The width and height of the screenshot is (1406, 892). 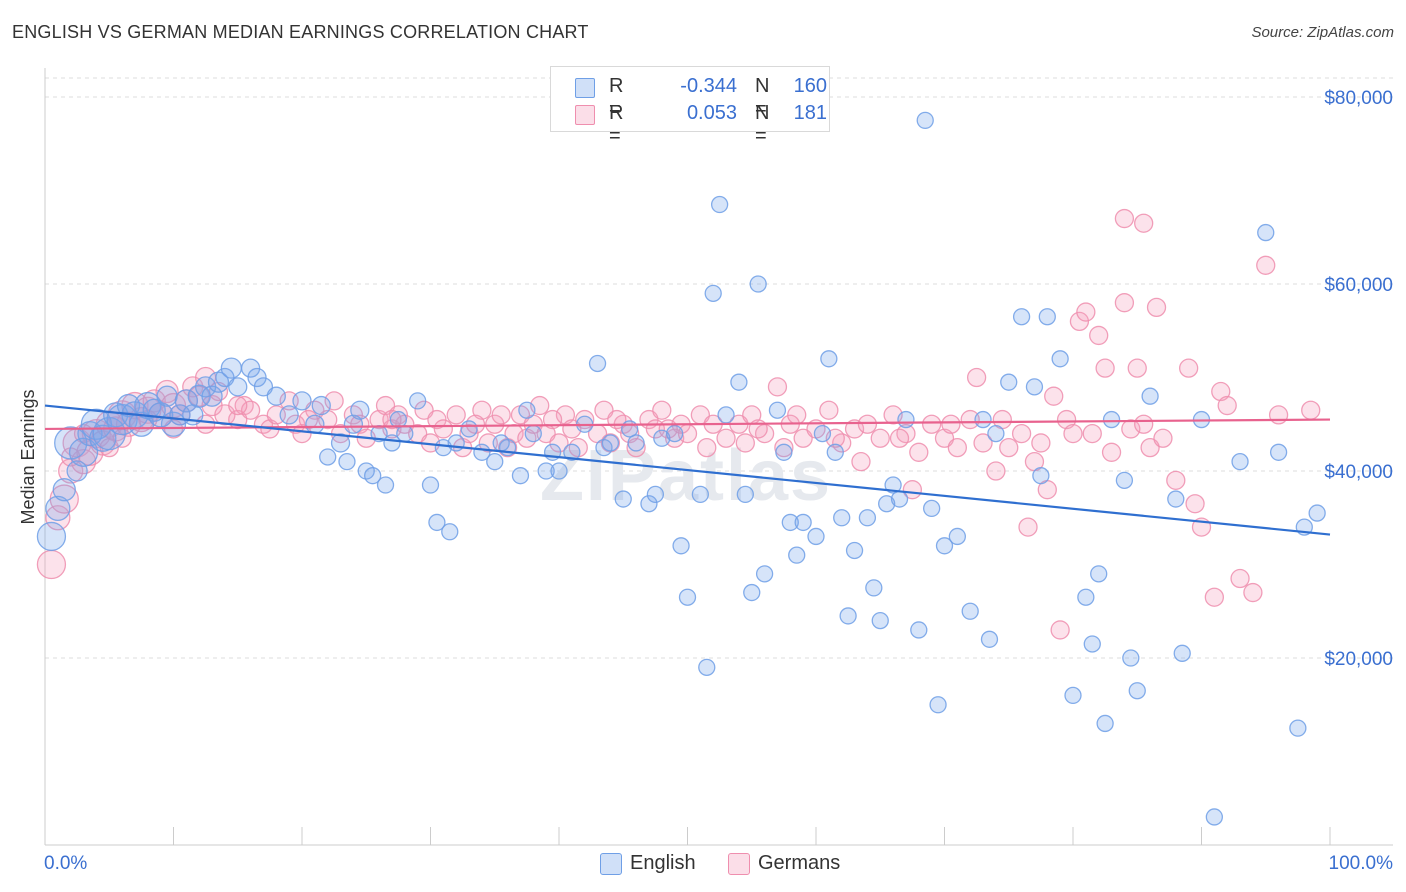 What do you see at coordinates (1358, 98) in the screenshot?
I see `y-tick-label: $80,000` at bounding box center [1358, 98].